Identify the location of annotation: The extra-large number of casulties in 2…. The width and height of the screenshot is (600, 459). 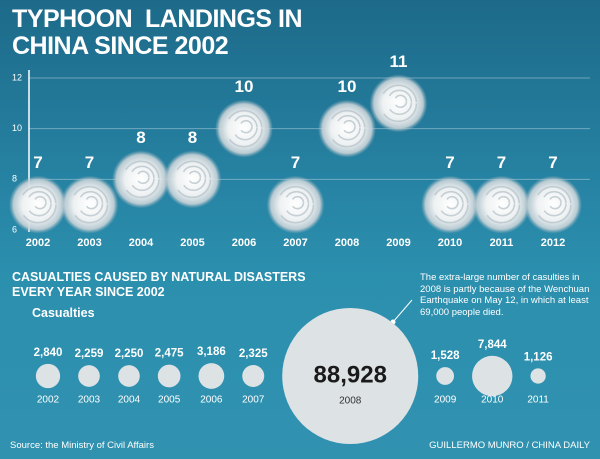
(505, 295).